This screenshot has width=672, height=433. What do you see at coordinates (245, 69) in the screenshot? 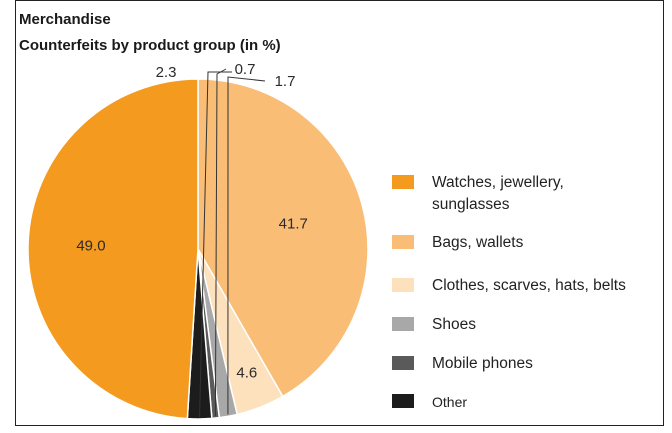
I see `slice-value-label: 0.7` at bounding box center [245, 69].